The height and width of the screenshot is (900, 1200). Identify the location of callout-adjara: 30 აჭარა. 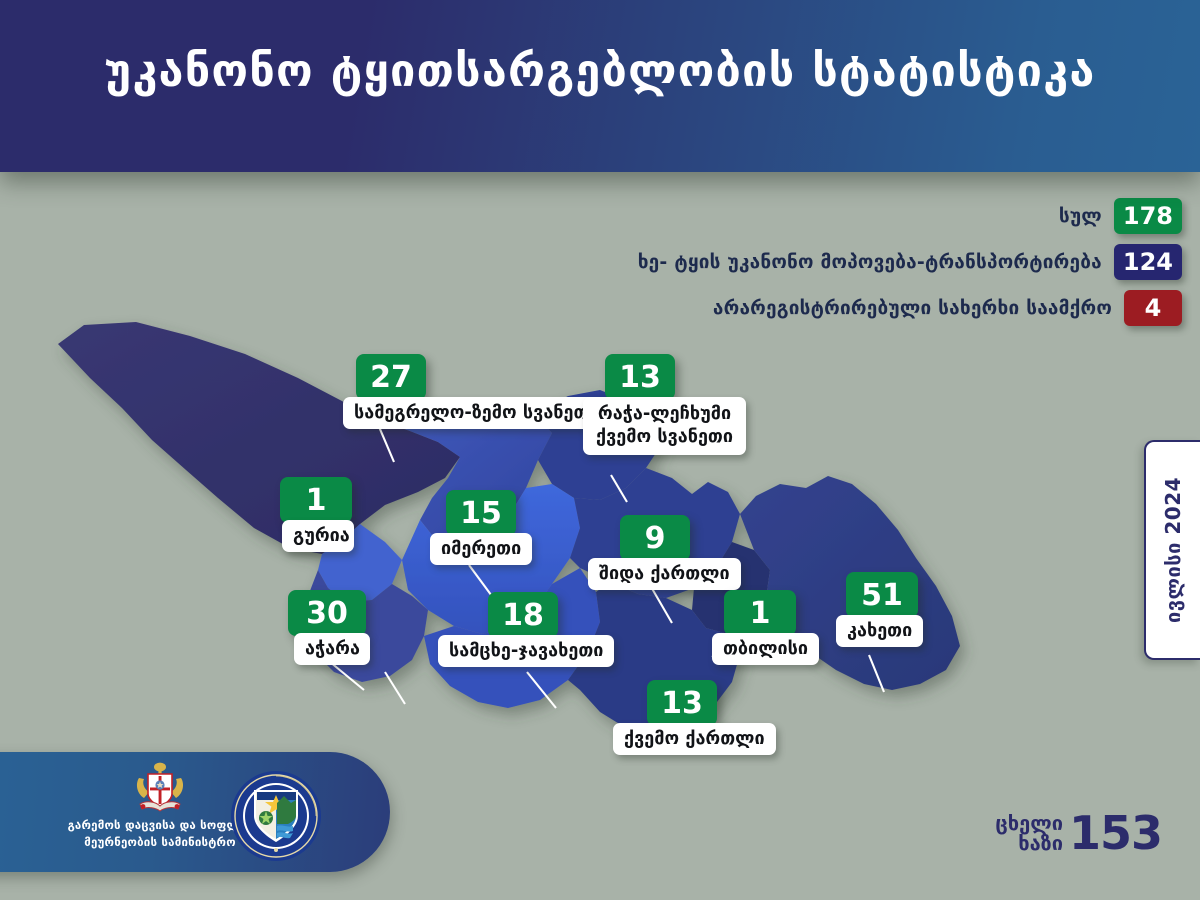
(329, 628).